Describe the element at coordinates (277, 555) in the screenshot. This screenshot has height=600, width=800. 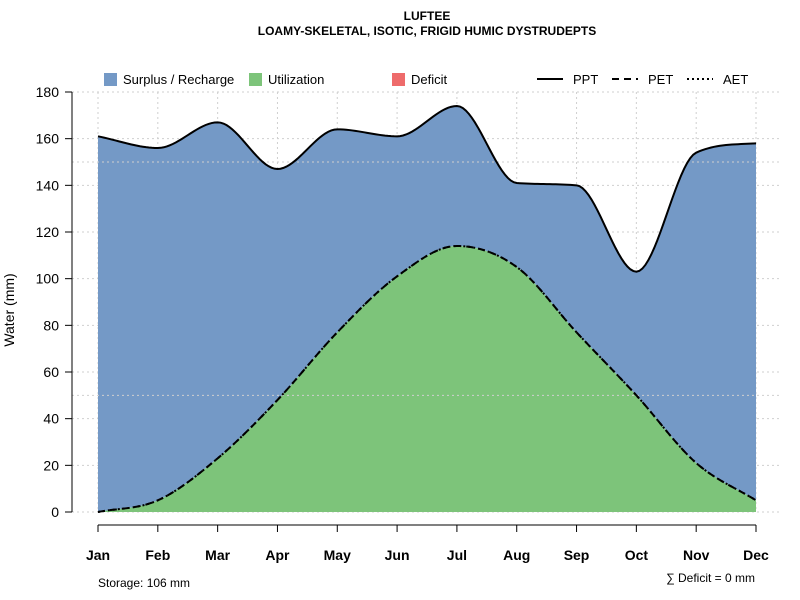
I see `x-tick-label: Apr` at that location.